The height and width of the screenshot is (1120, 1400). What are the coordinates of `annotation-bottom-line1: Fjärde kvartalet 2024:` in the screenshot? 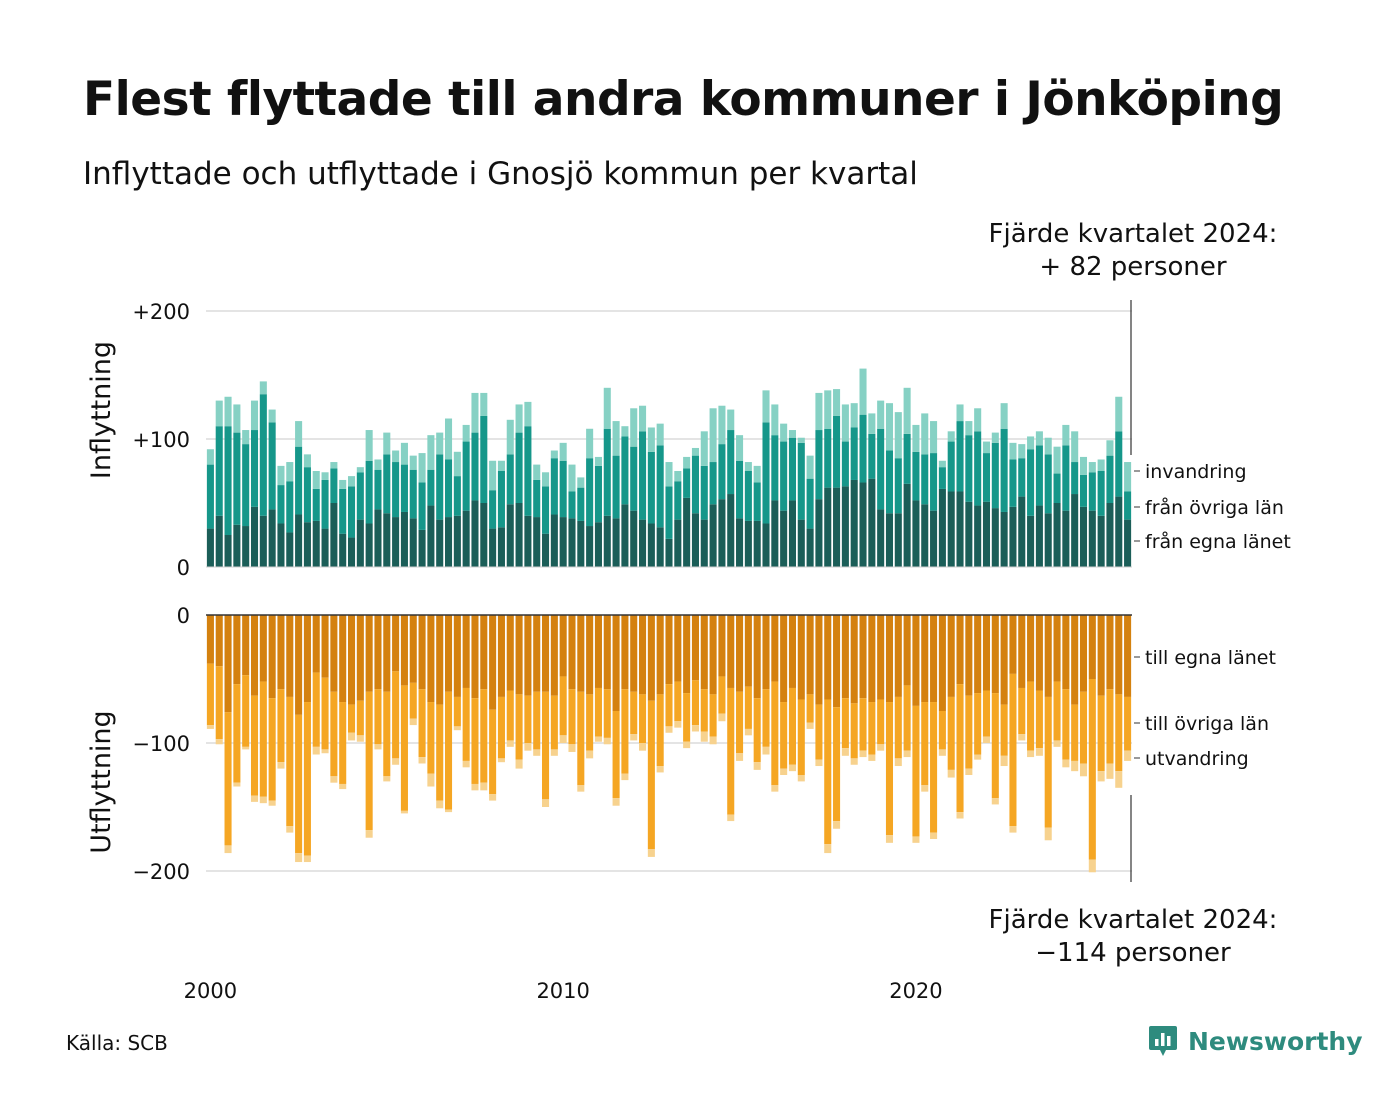 It's located at (1133, 920).